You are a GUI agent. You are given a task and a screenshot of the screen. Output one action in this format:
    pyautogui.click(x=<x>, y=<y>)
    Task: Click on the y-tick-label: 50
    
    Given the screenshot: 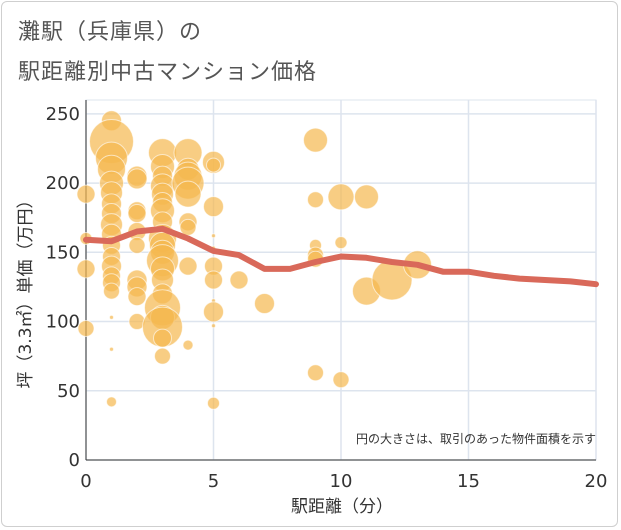 What is the action you would take?
    pyautogui.click(x=68, y=391)
    